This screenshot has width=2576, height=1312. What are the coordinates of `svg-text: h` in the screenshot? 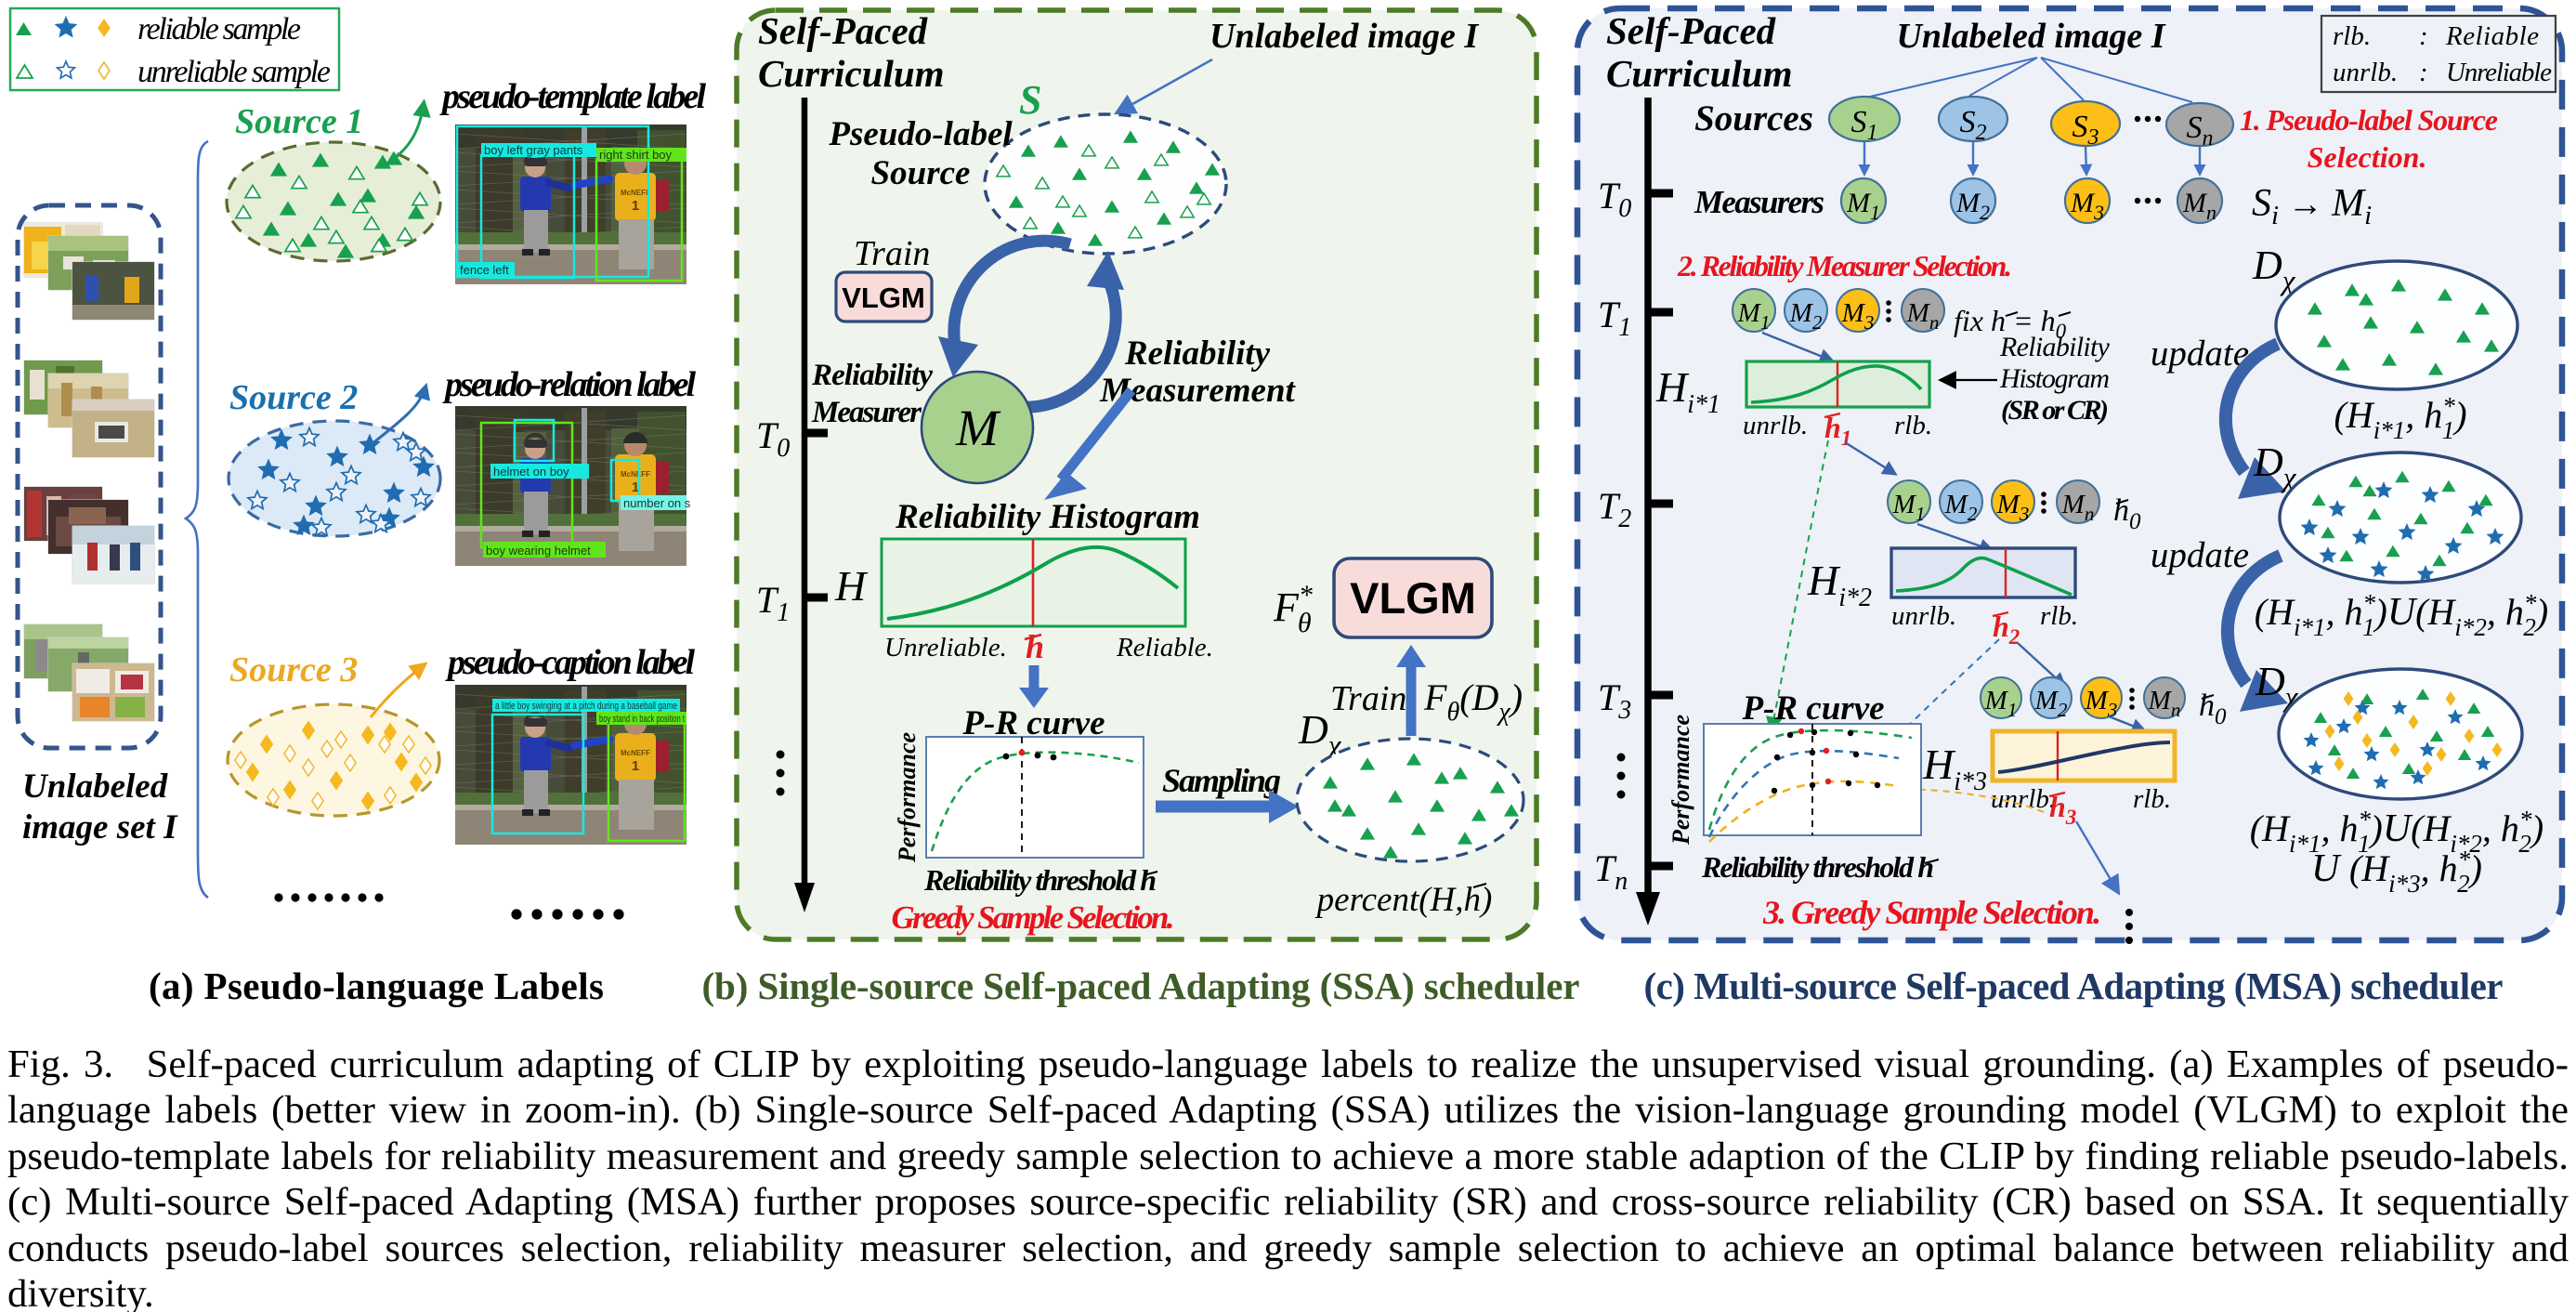 It's located at (1035, 646).